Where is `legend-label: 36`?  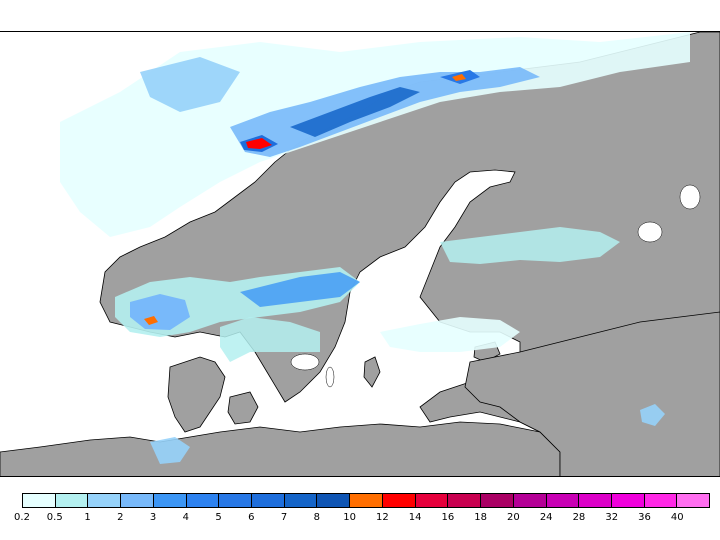
legend-label: 36 is located at coordinates (644, 517).